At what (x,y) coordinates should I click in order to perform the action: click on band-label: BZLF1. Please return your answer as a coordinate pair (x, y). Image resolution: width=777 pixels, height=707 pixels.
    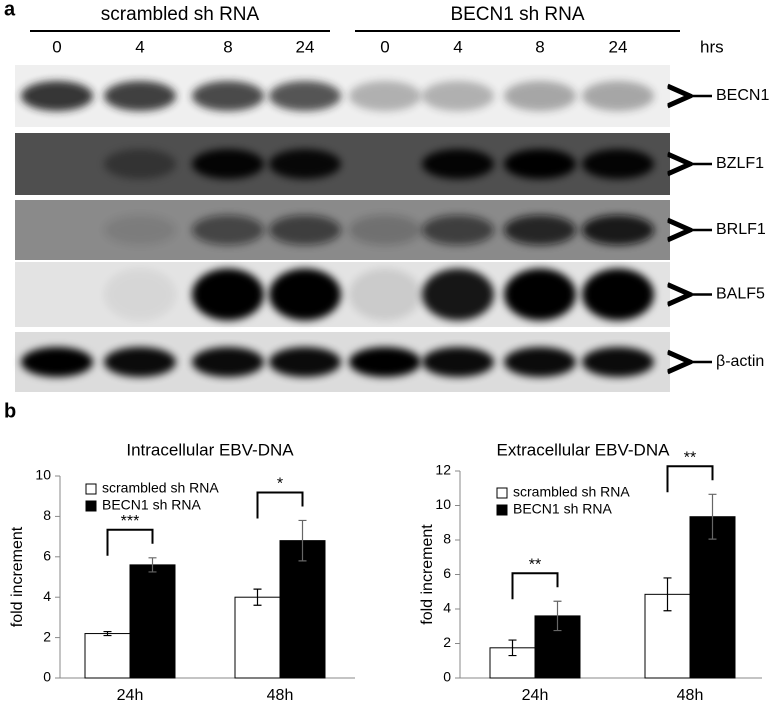
    Looking at the image, I should click on (740, 163).